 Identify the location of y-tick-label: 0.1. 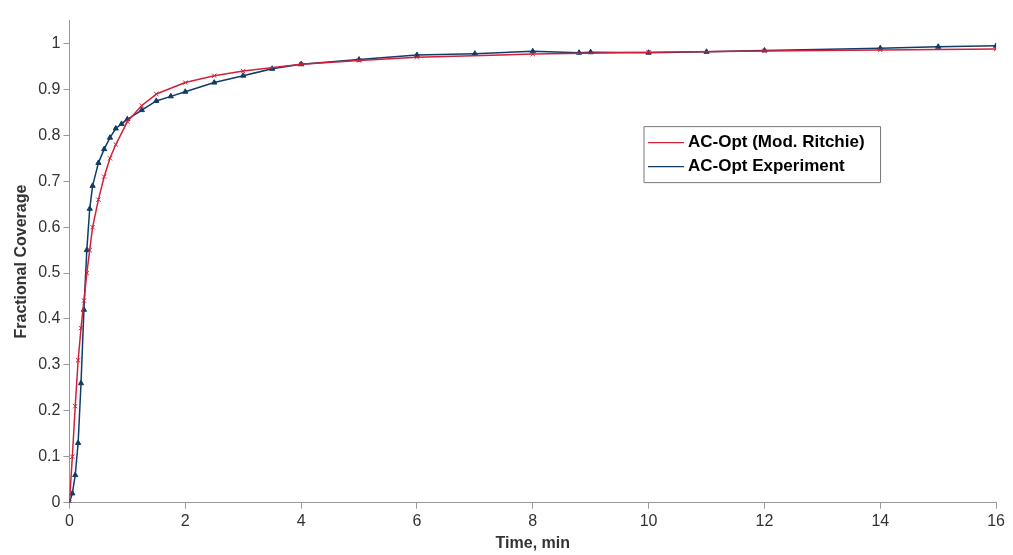
(49, 456).